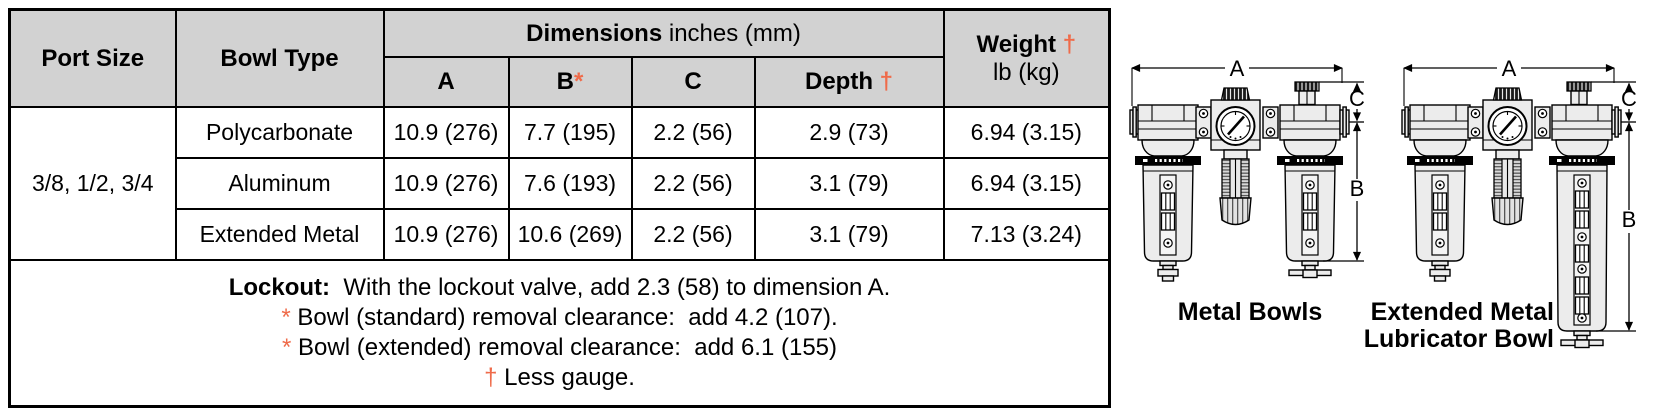  What do you see at coordinates (1247, 191) in the screenshot?
I see `metal-bowls-drawing: C B Metal Bowls` at bounding box center [1247, 191].